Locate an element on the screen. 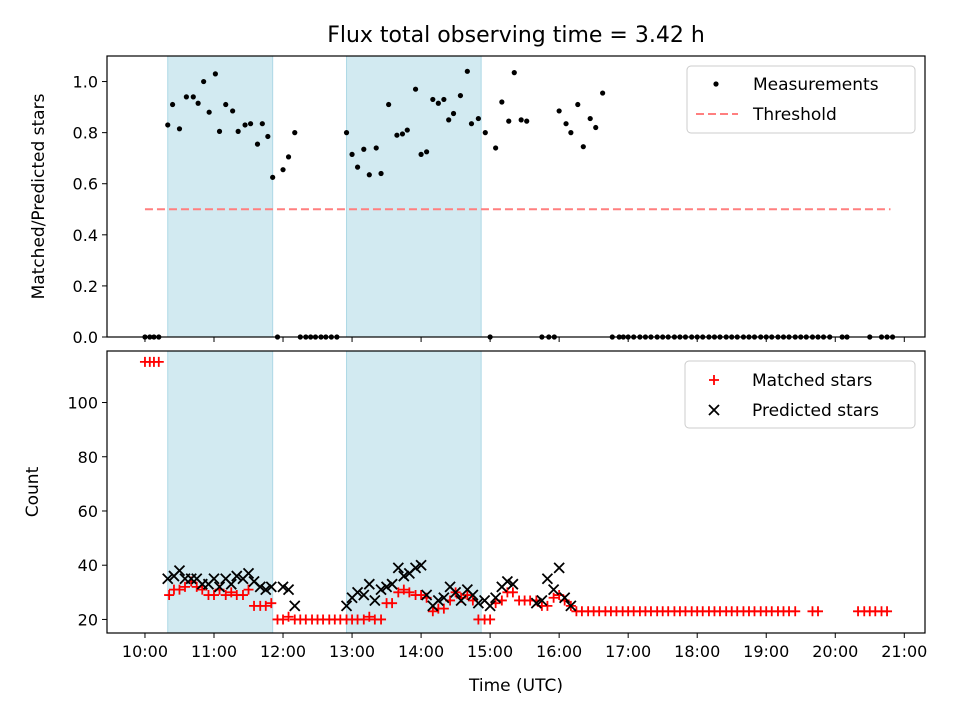 The image size is (960, 720). y-tick-label: 100 is located at coordinates (82, 403).